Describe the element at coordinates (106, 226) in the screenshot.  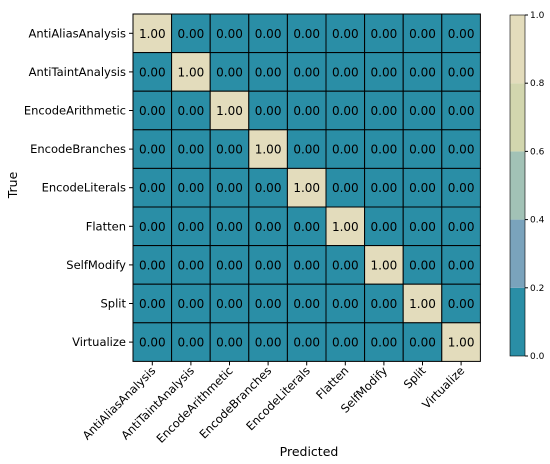
I see `y-tick-label: Flatten` at that location.